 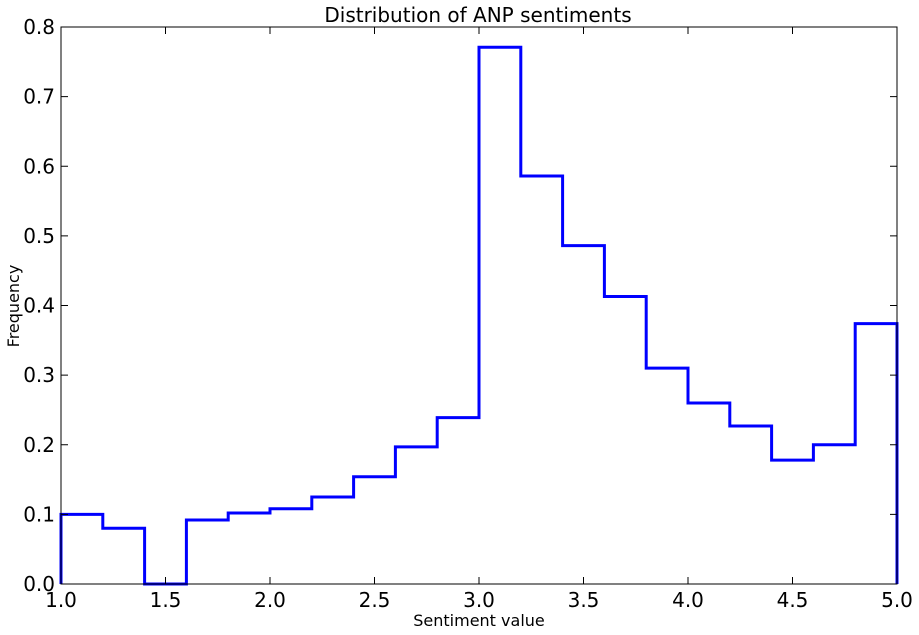 What do you see at coordinates (13, 306) in the screenshot?
I see `y-axis-label: Frequency` at bounding box center [13, 306].